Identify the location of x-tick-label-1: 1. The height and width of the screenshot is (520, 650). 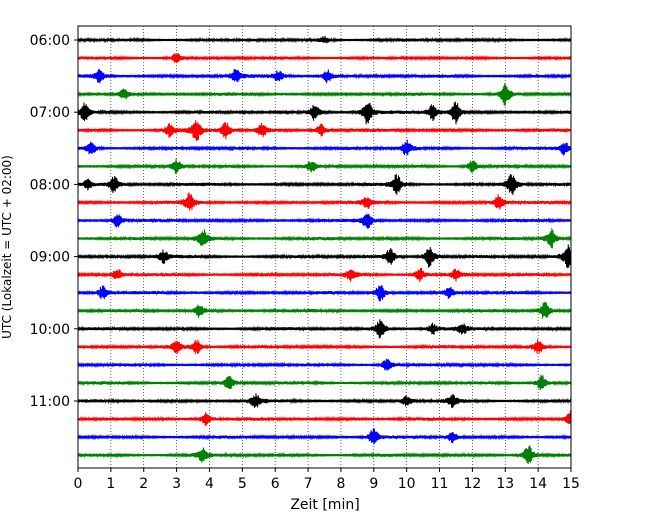
(110, 484).